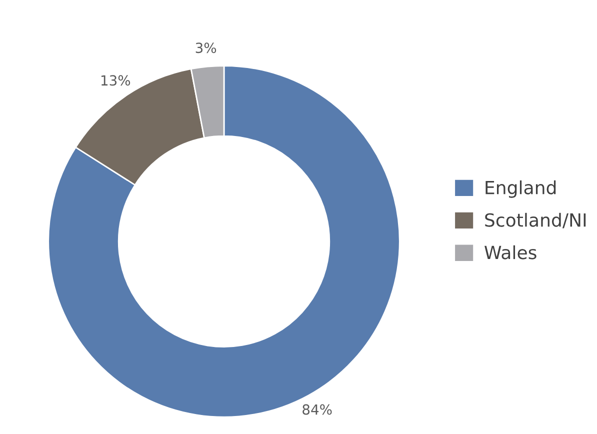 This screenshot has height=434, width=597. What do you see at coordinates (535, 220) in the screenshot?
I see `legend-label: Scotland/NI` at bounding box center [535, 220].